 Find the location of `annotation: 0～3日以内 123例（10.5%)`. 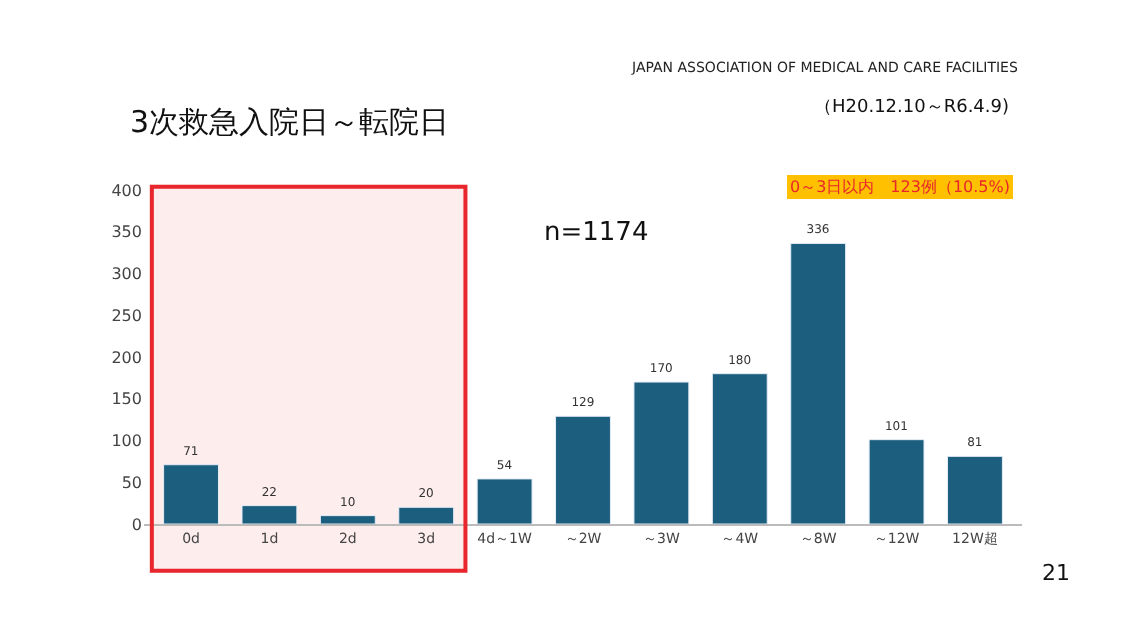

annotation: 0～3日以内 123例（10.5%) is located at coordinates (900, 187).